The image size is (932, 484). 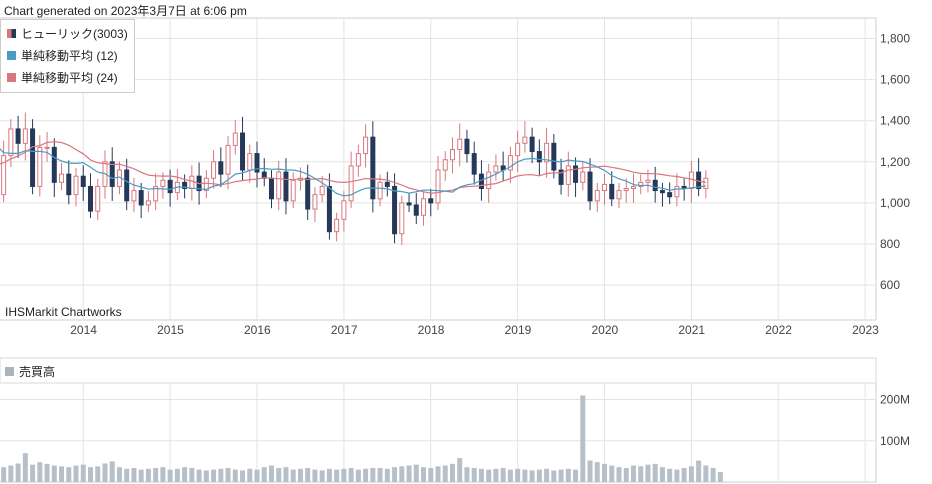 I want to click on legend-item-stock: ヒューリック(3003), so click(x=67, y=33).